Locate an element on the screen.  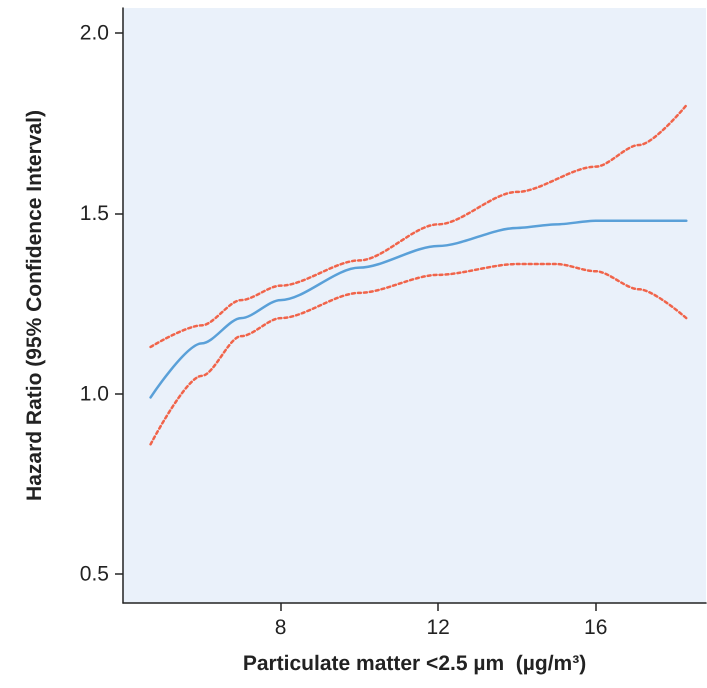
x-tick-label: 8 is located at coordinates (280, 627).